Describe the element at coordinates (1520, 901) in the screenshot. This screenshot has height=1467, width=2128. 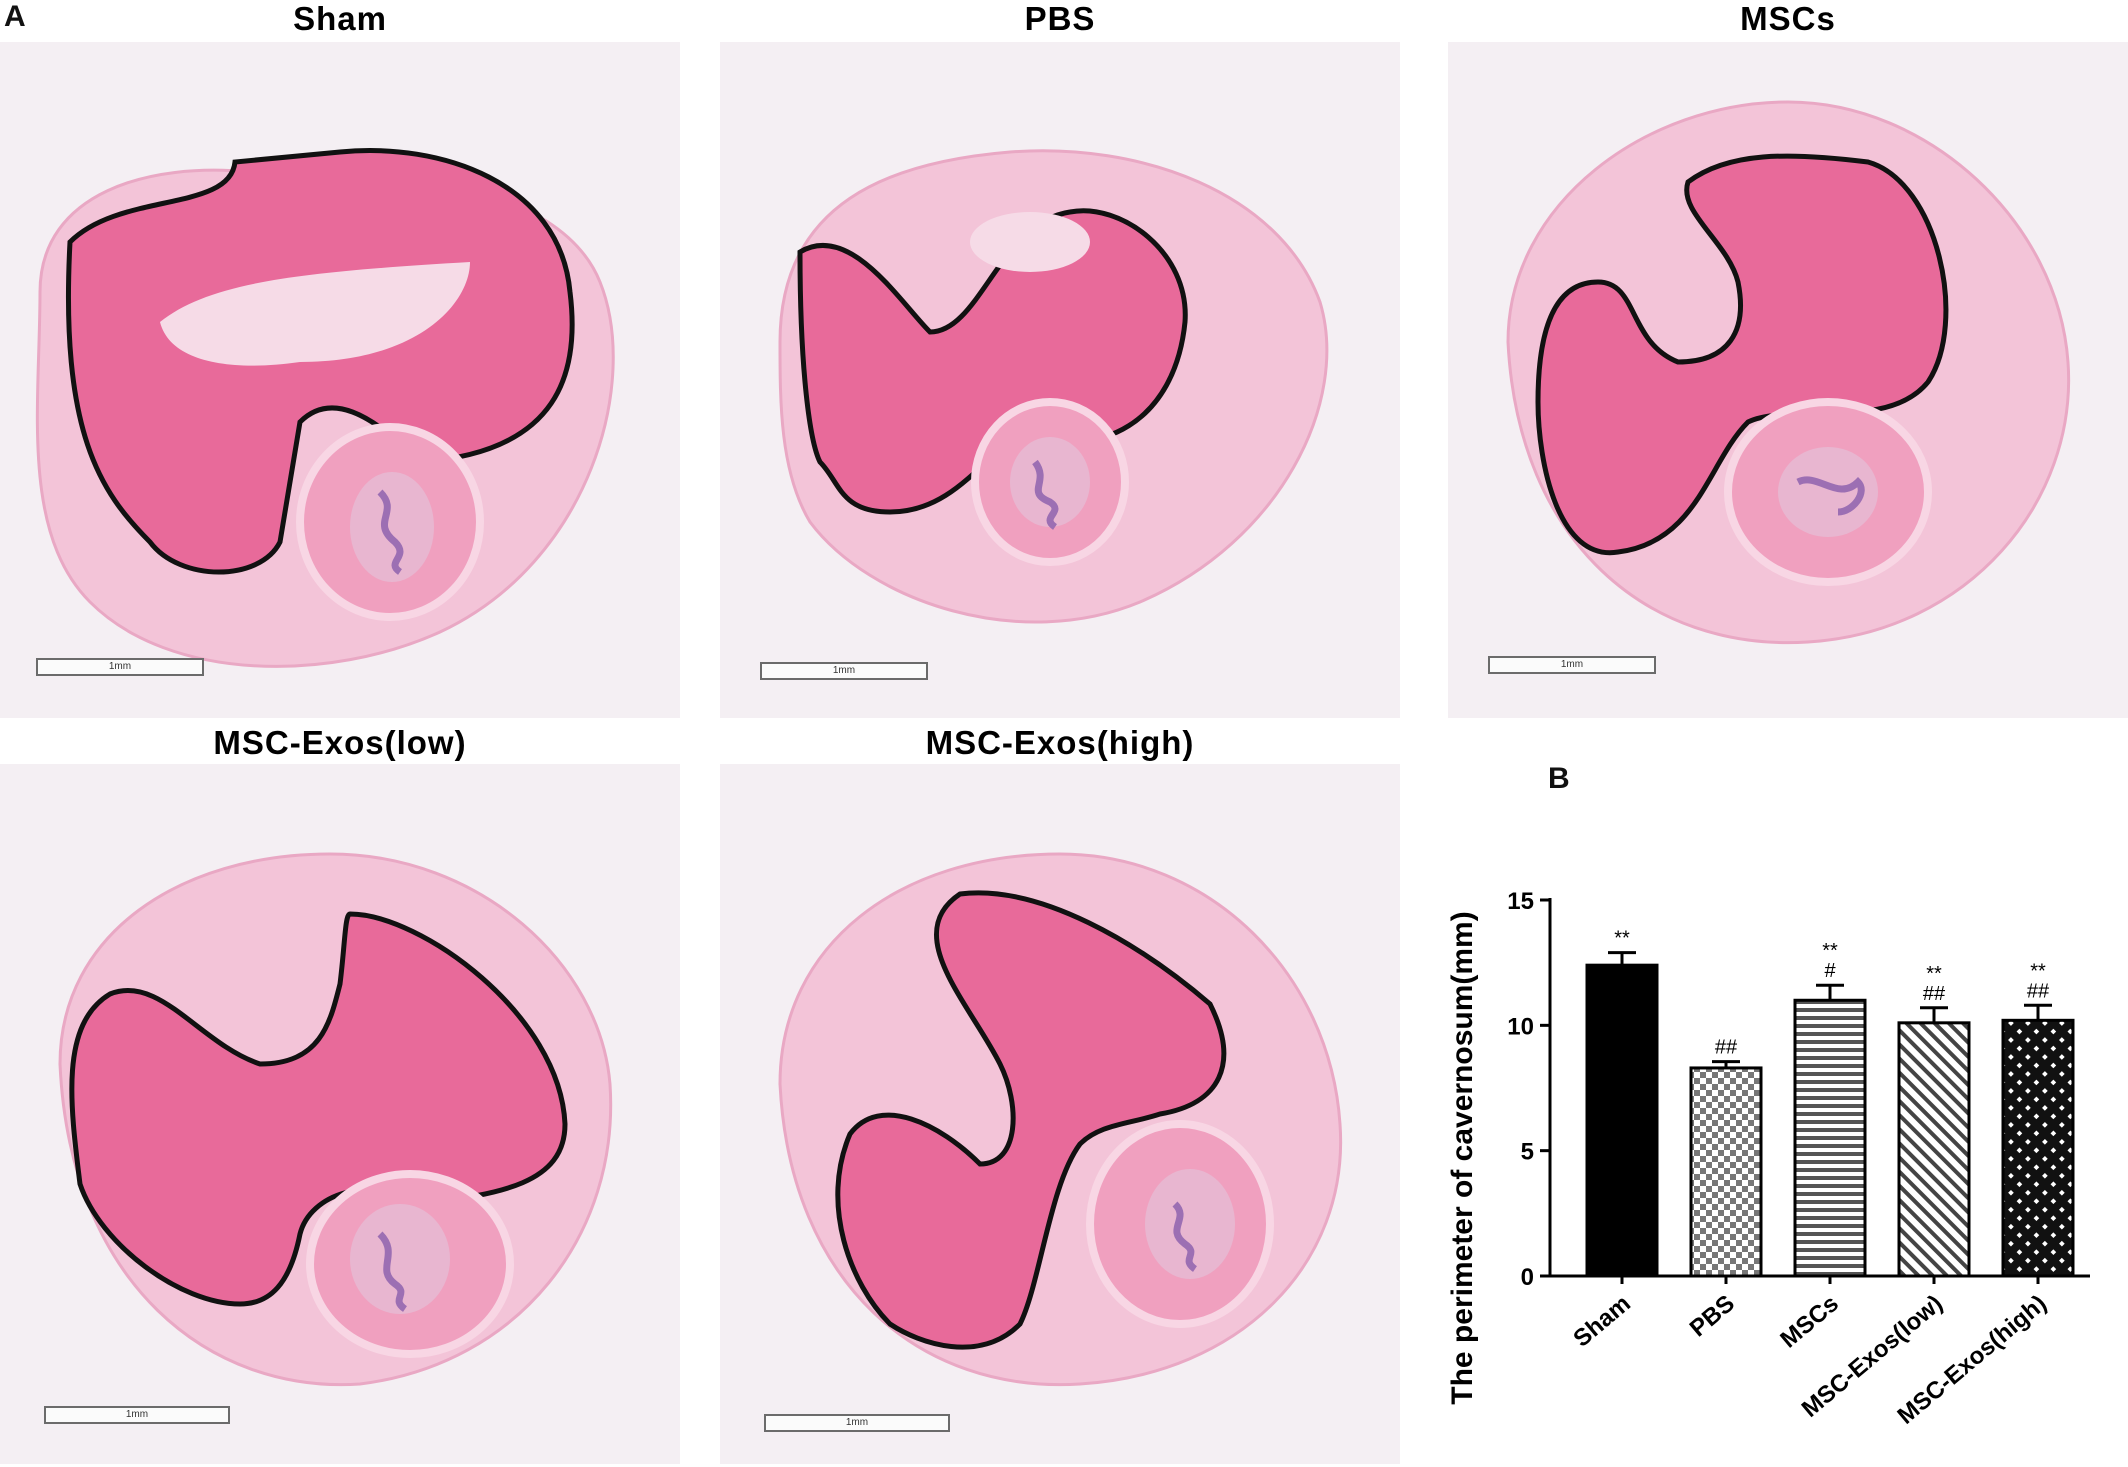
I see `y-tick-label: 15` at that location.